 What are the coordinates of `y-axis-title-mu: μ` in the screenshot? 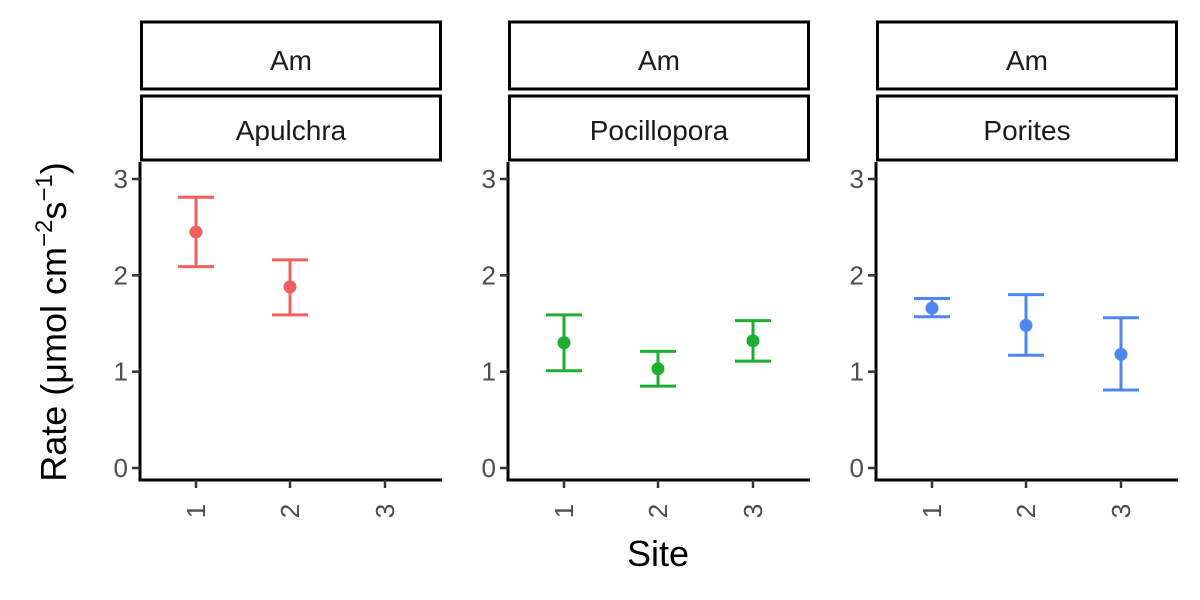 It's located at (53, 373).